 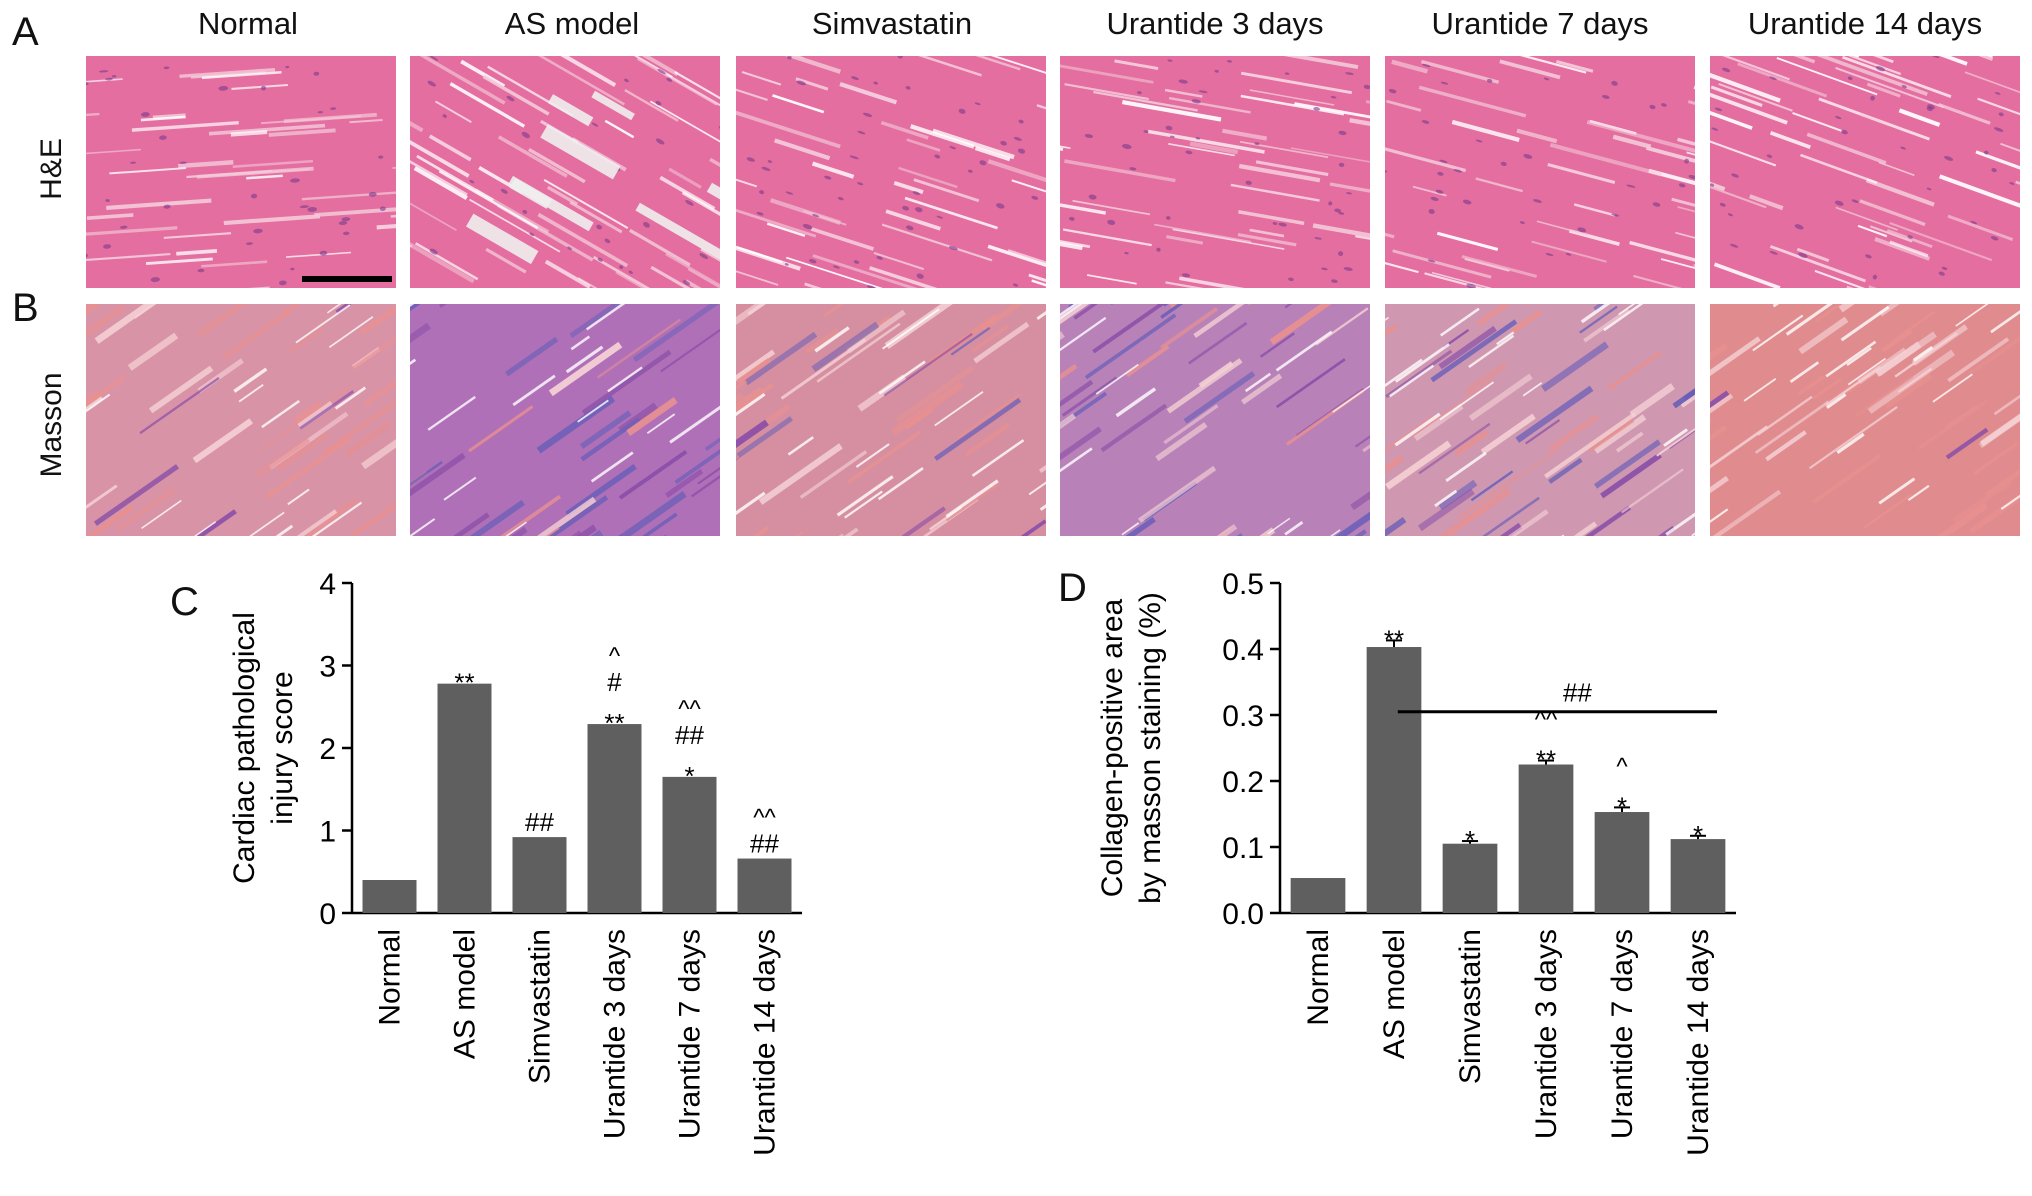 I want to click on chart-d-x-tick-label: Simvastatin, so click(x=1470, y=1006).